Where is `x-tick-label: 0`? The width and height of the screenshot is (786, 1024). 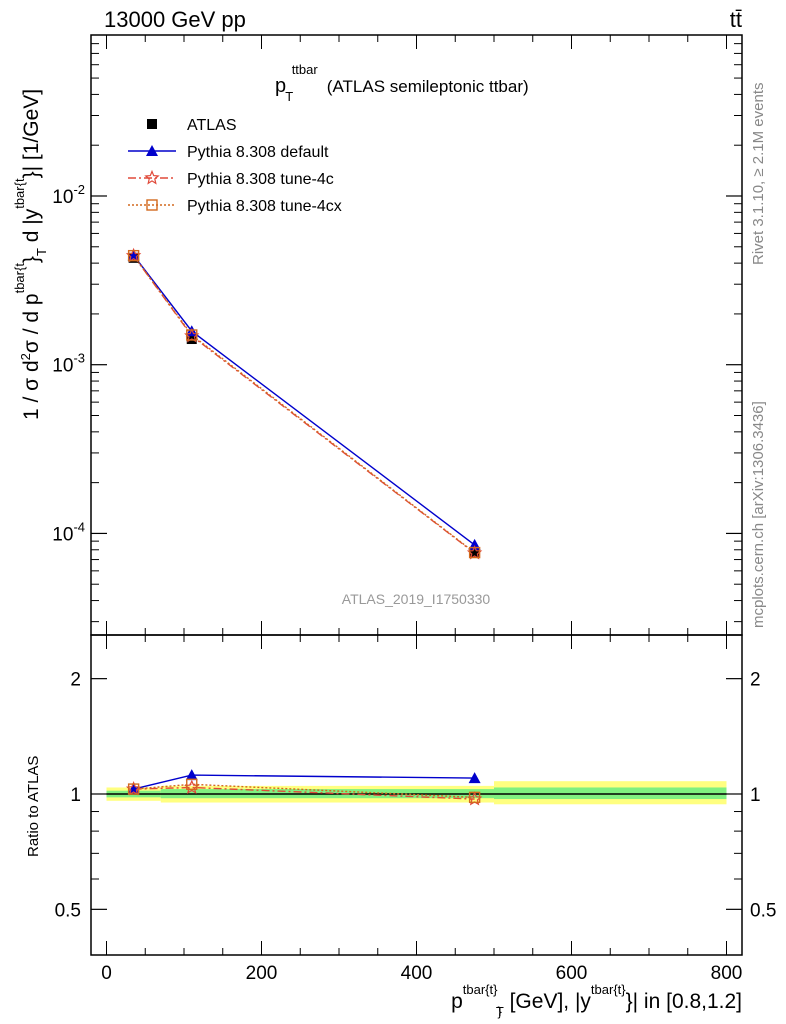 x-tick-label: 0 is located at coordinates (106, 973).